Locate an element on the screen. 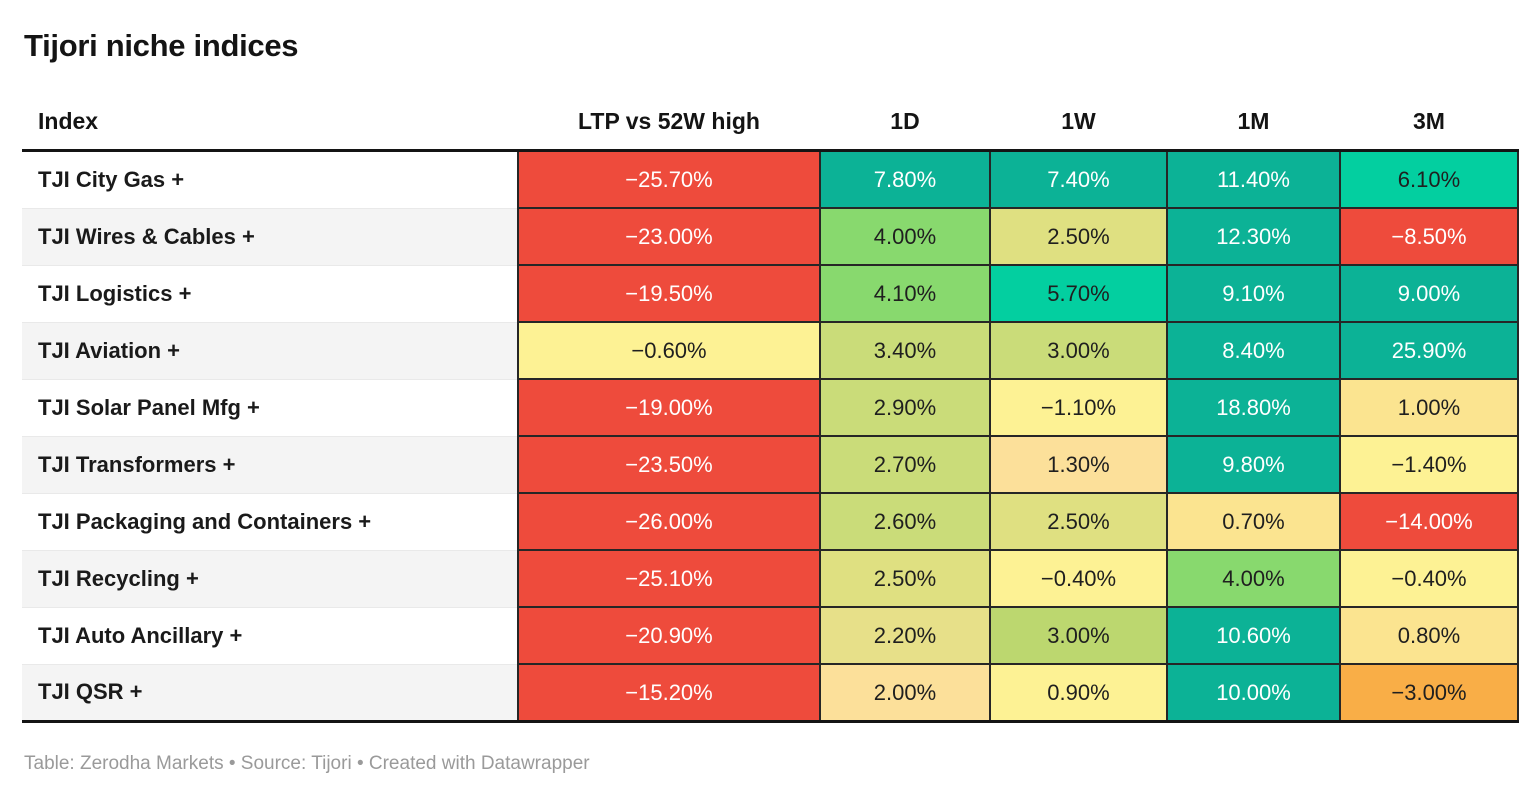 The image size is (1540, 810). value-cell: 2.20% is located at coordinates (905, 635).